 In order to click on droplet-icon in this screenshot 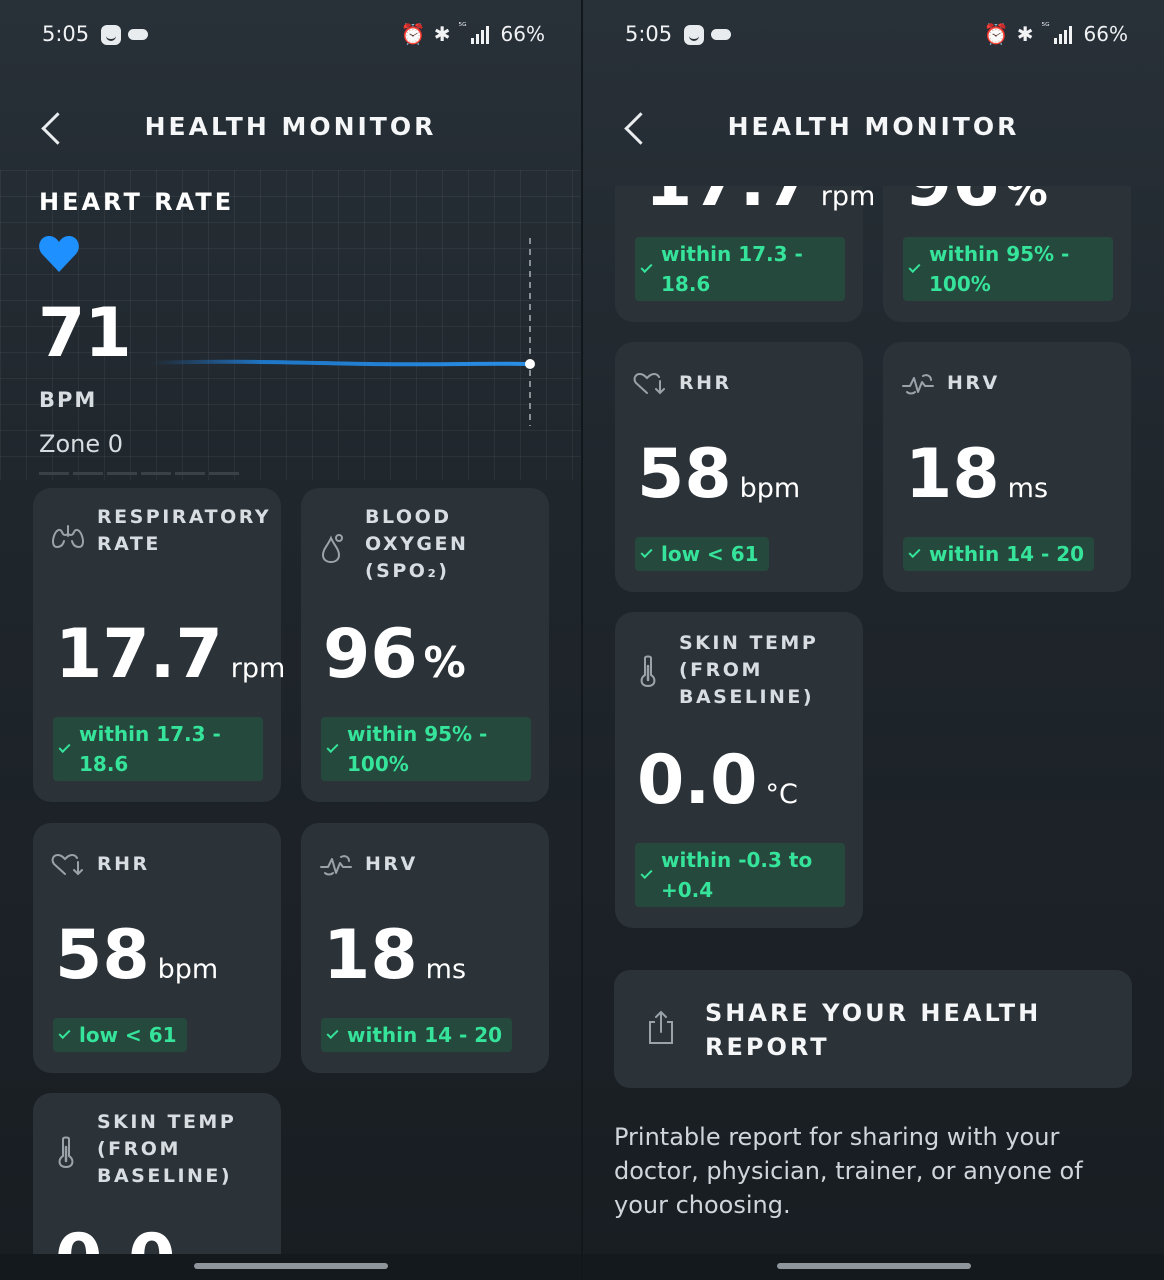, I will do `click(332, 549)`.